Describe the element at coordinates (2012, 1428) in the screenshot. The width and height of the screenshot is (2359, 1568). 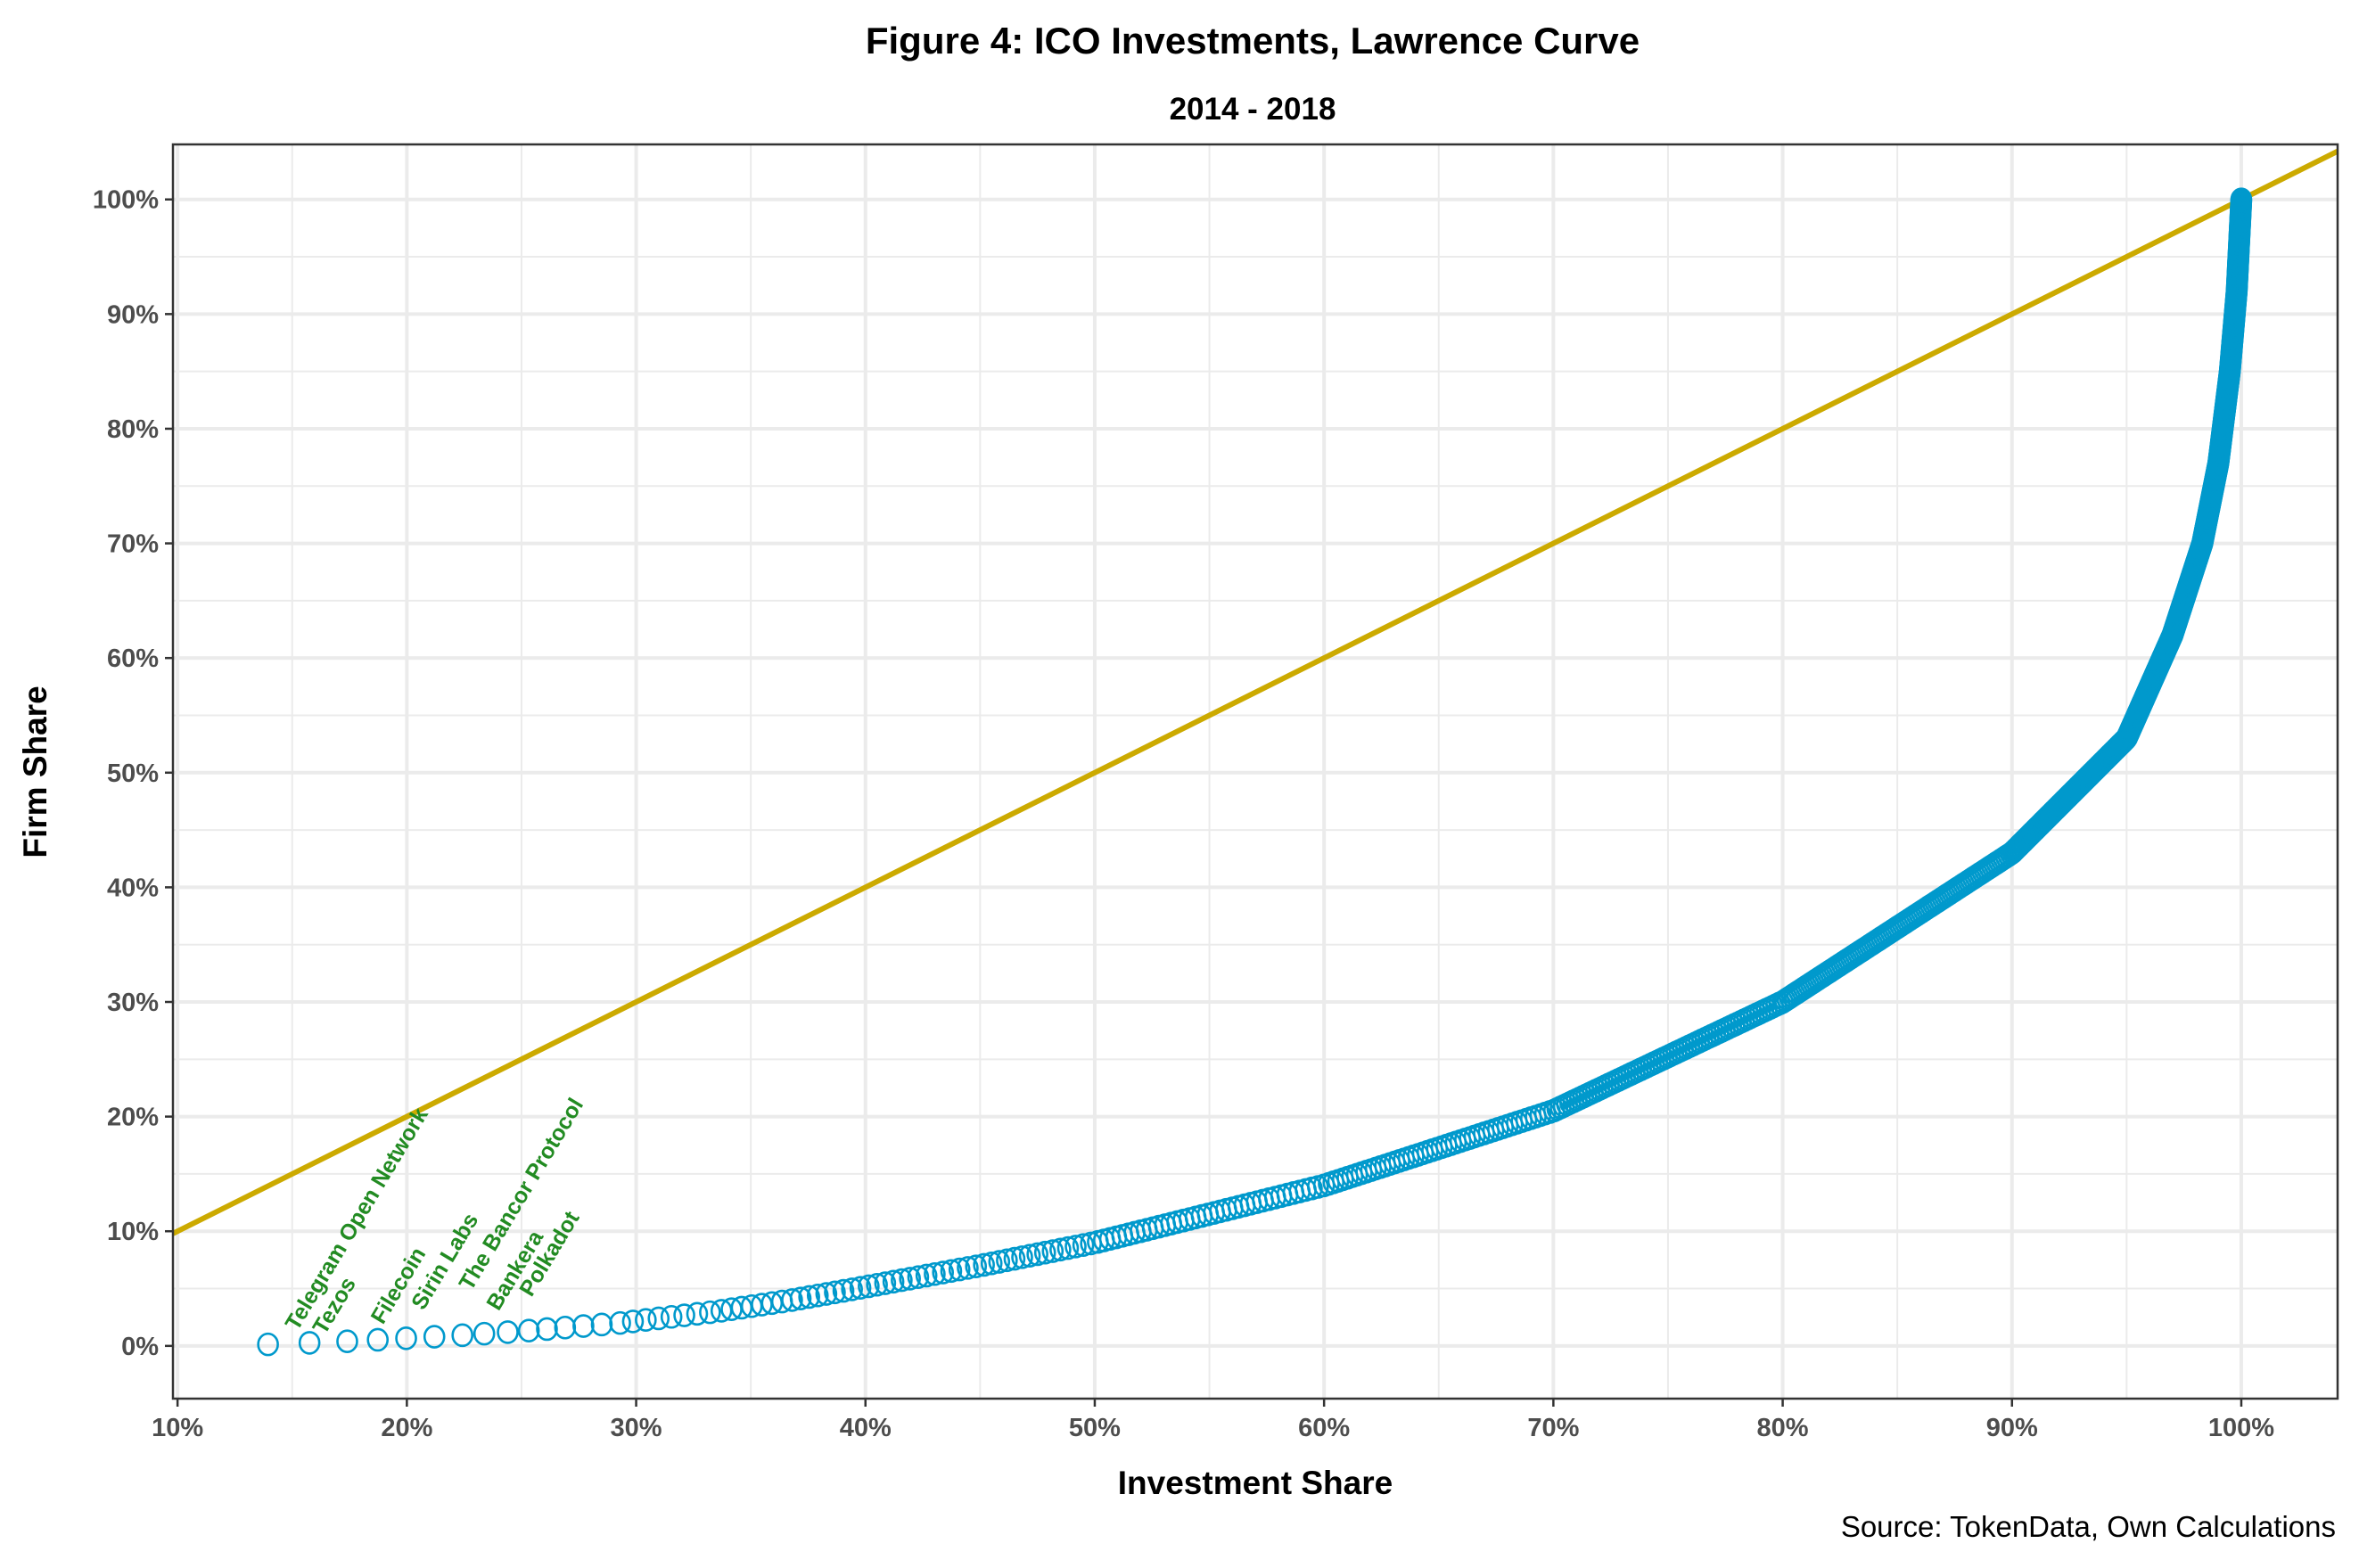
I see `x-tick-label: 90%` at that location.